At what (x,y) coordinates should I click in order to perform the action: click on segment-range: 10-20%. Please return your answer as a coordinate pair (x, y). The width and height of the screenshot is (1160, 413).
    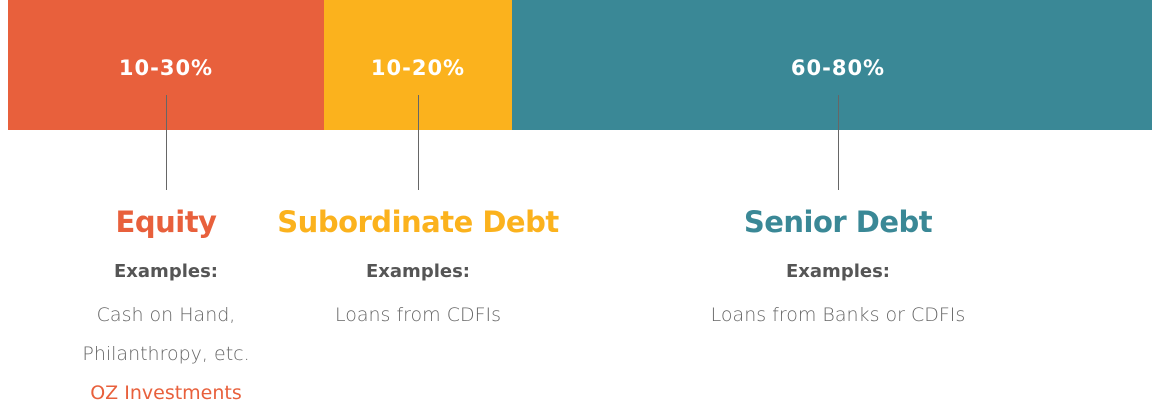
    Looking at the image, I should click on (418, 68).